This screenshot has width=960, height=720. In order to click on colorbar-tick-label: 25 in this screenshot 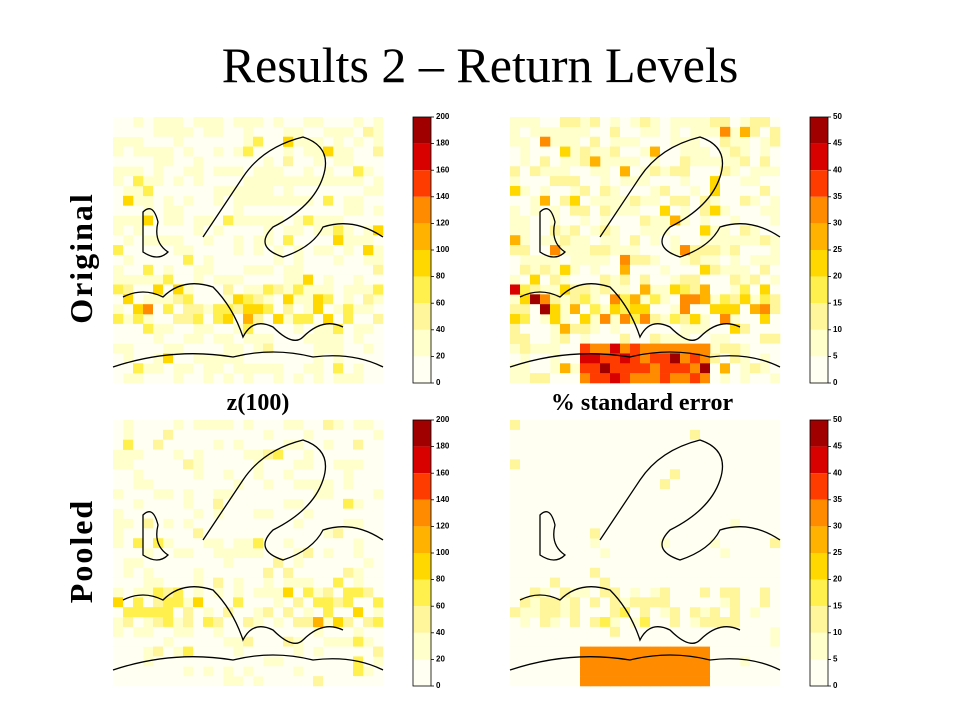, I will do `click(837, 249)`.